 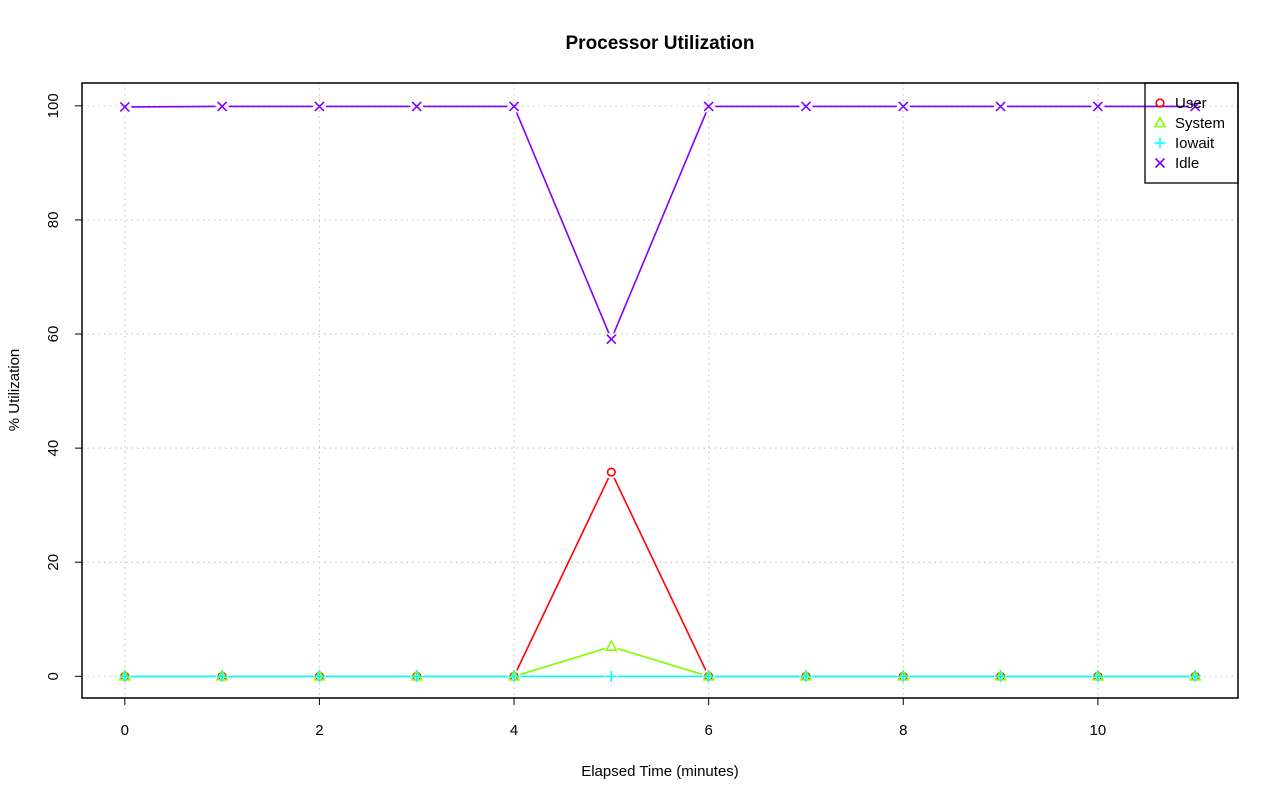 I want to click on x-tick-label: 2, so click(x=319, y=730).